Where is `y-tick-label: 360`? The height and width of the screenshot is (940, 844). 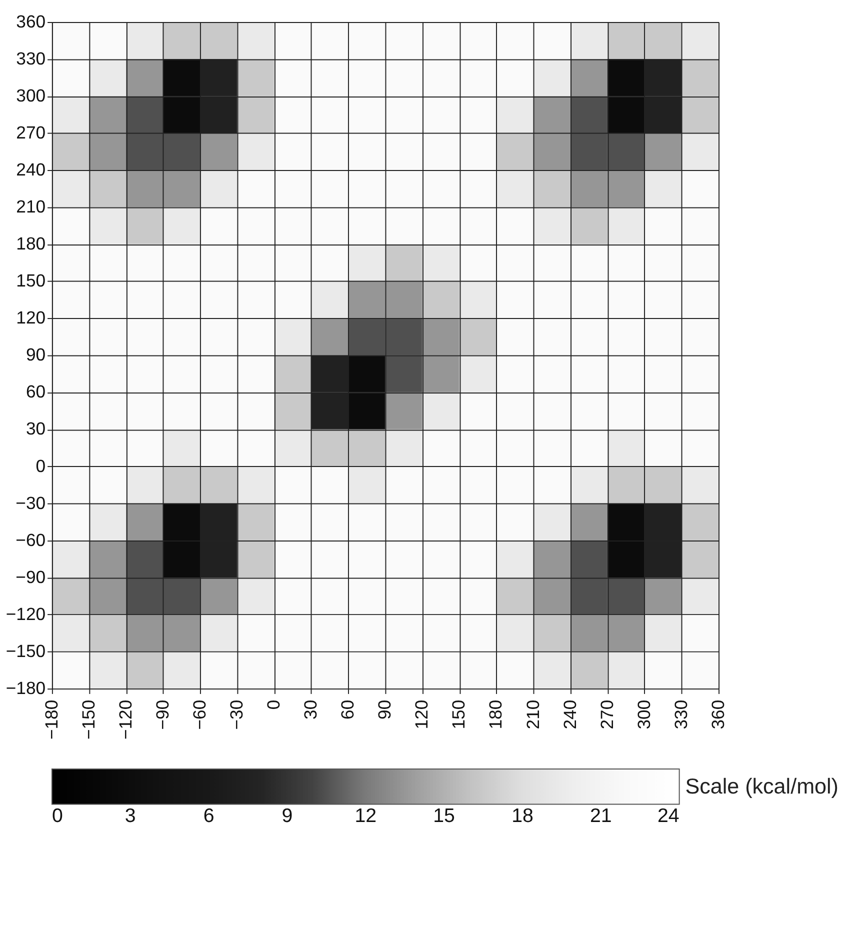 y-tick-label: 360 is located at coordinates (31, 21).